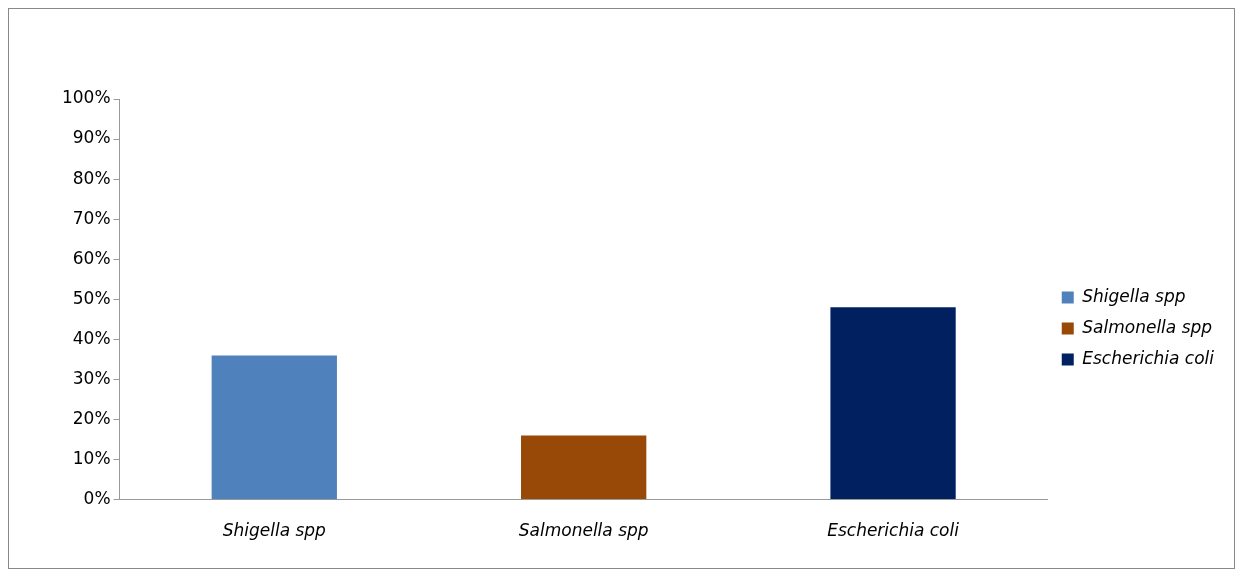  What do you see at coordinates (91, 457) in the screenshot?
I see `y-tick-label: 10%` at bounding box center [91, 457].